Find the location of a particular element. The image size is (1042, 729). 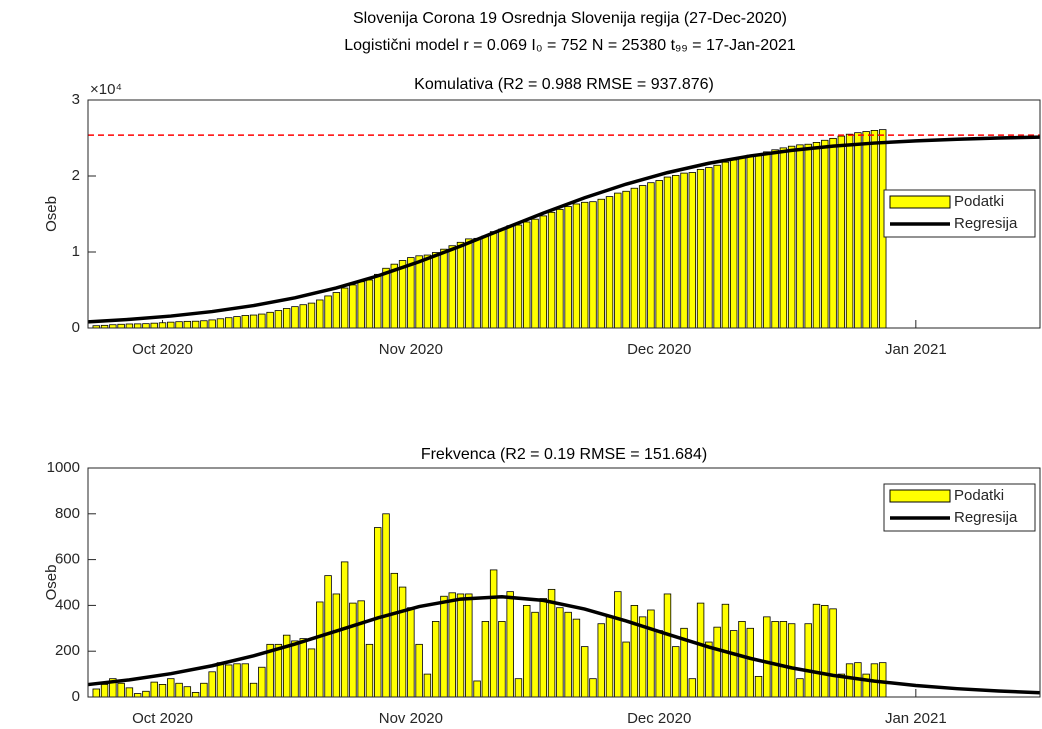

y-tick-label: 0 is located at coordinates (76, 696).